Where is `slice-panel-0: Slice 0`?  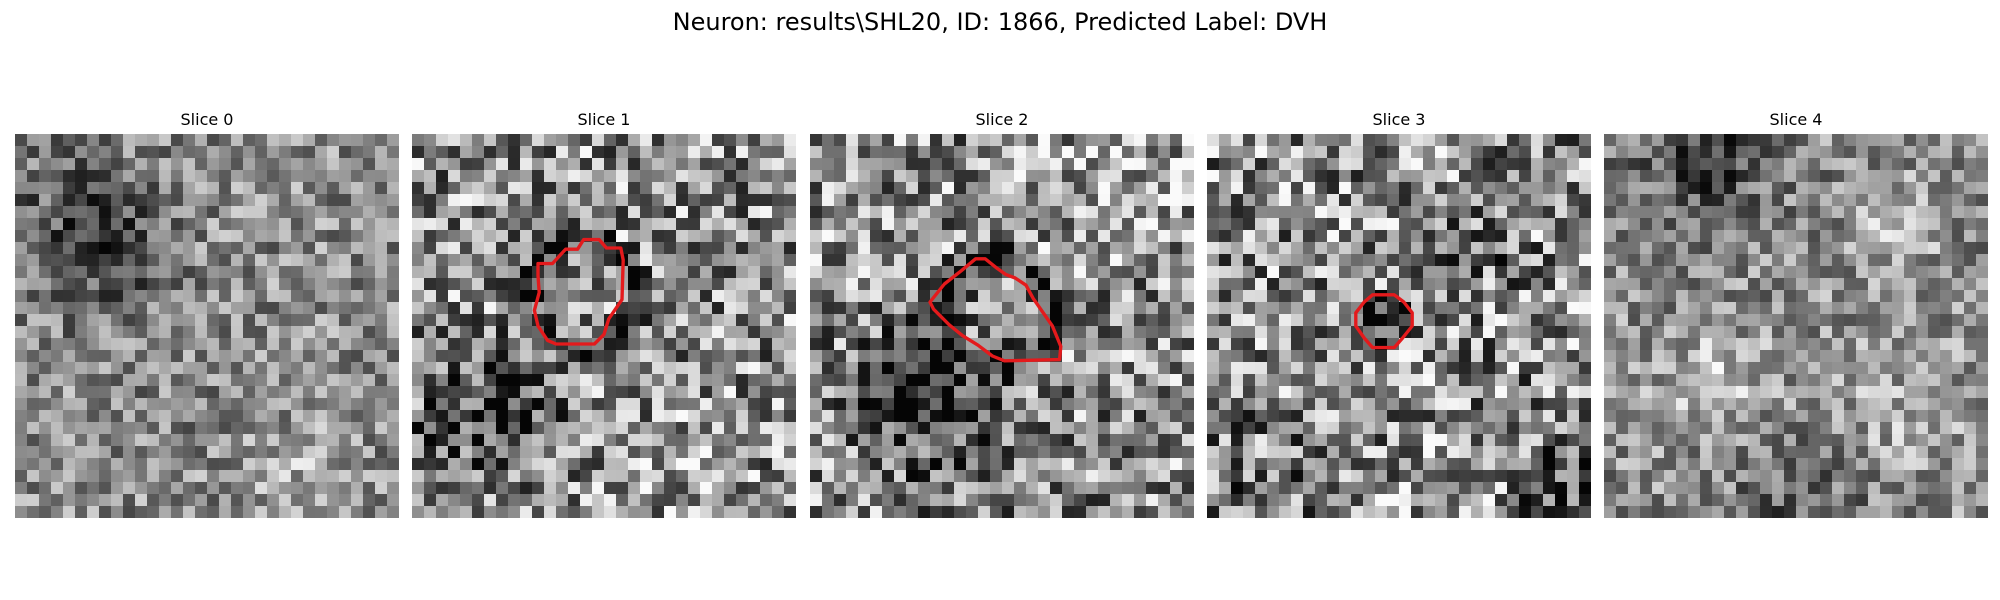 slice-panel-0: Slice 0 is located at coordinates (207, 313).